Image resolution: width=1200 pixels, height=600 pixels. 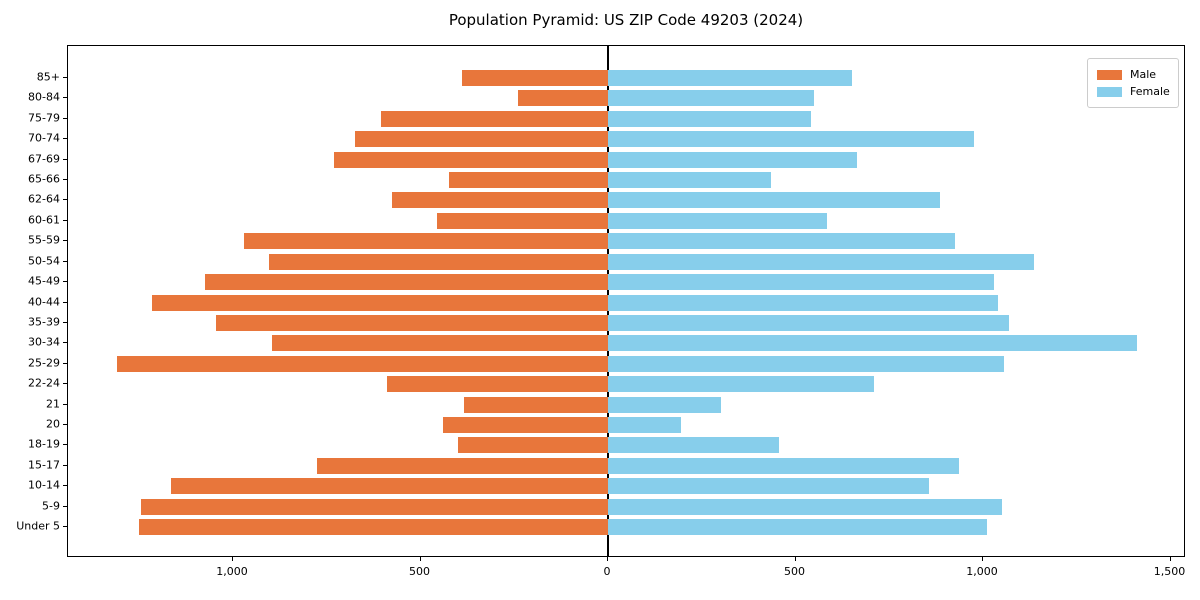 What do you see at coordinates (44, 363) in the screenshot?
I see `y-tick-label-25-29: 25-29` at bounding box center [44, 363].